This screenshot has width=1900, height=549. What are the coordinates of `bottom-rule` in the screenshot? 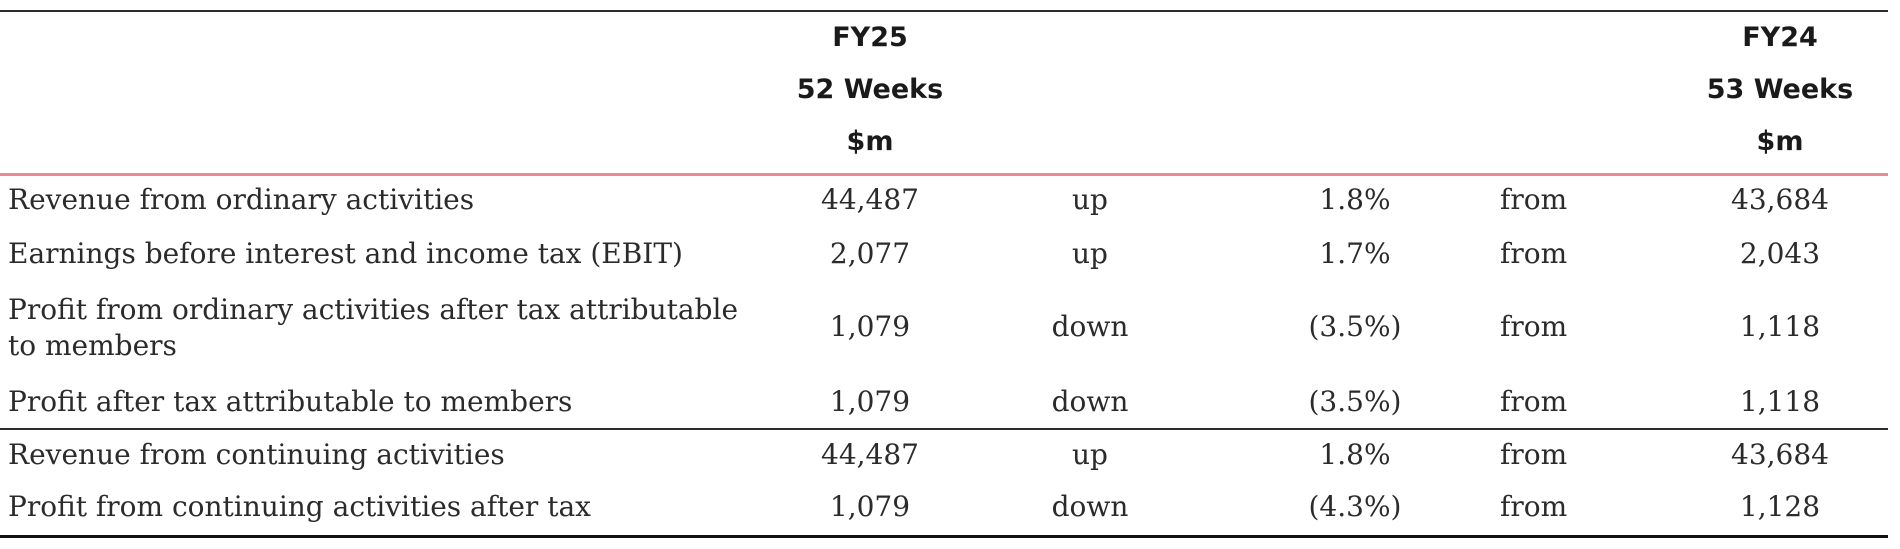 It's located at (944, 536).